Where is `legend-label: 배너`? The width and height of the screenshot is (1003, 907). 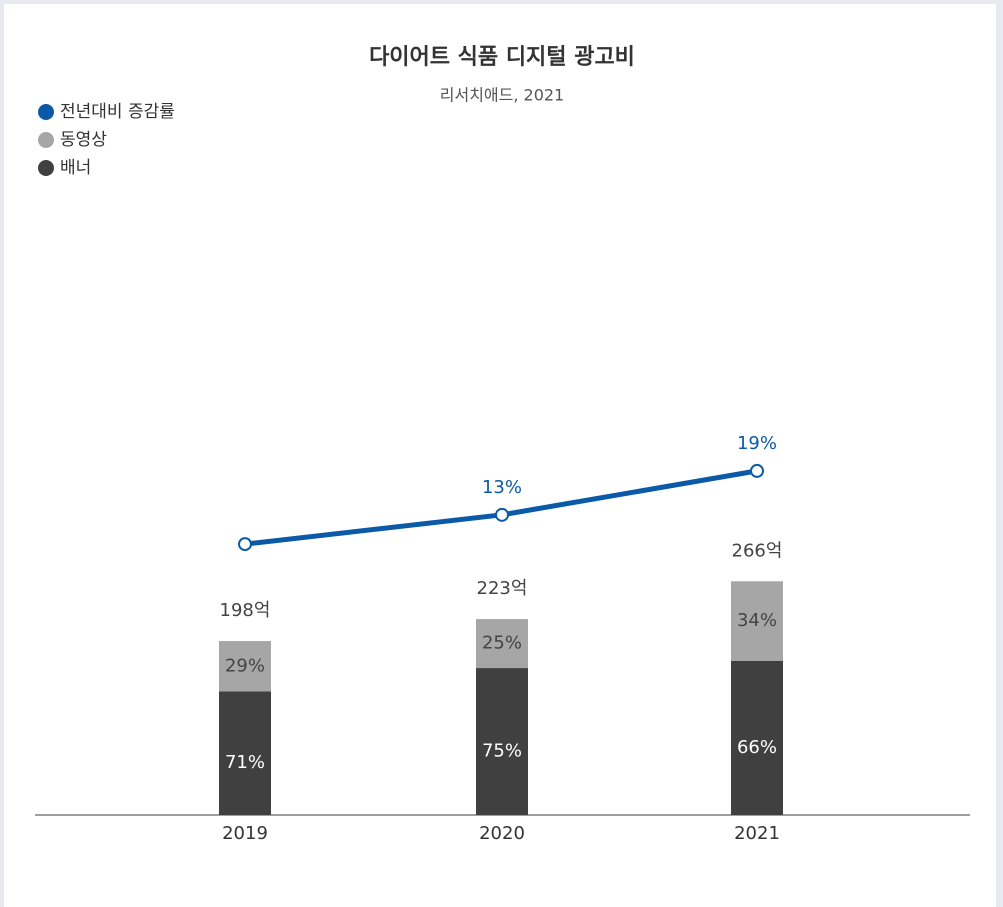
legend-label: 배너 is located at coordinates (75, 168).